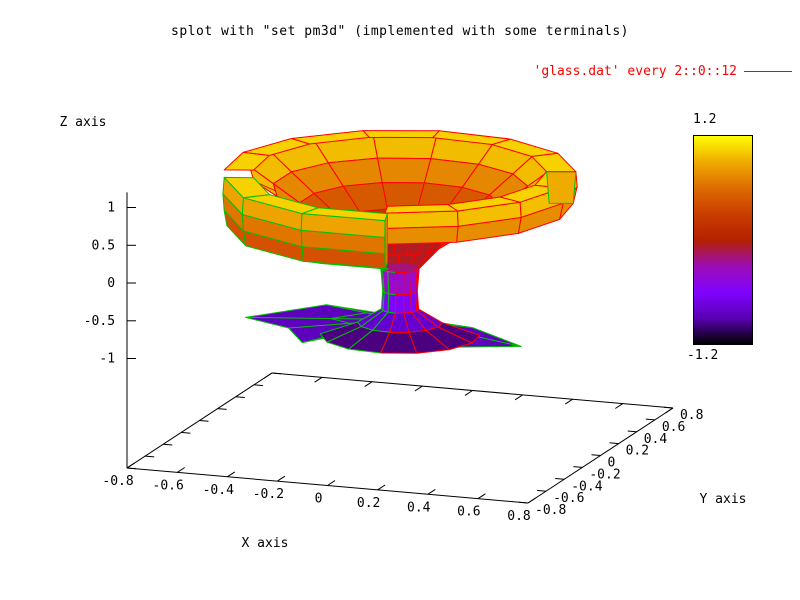 The image size is (800, 600). Describe the element at coordinates (561, 187) in the screenshot. I see `rim-cut-face-right` at that location.